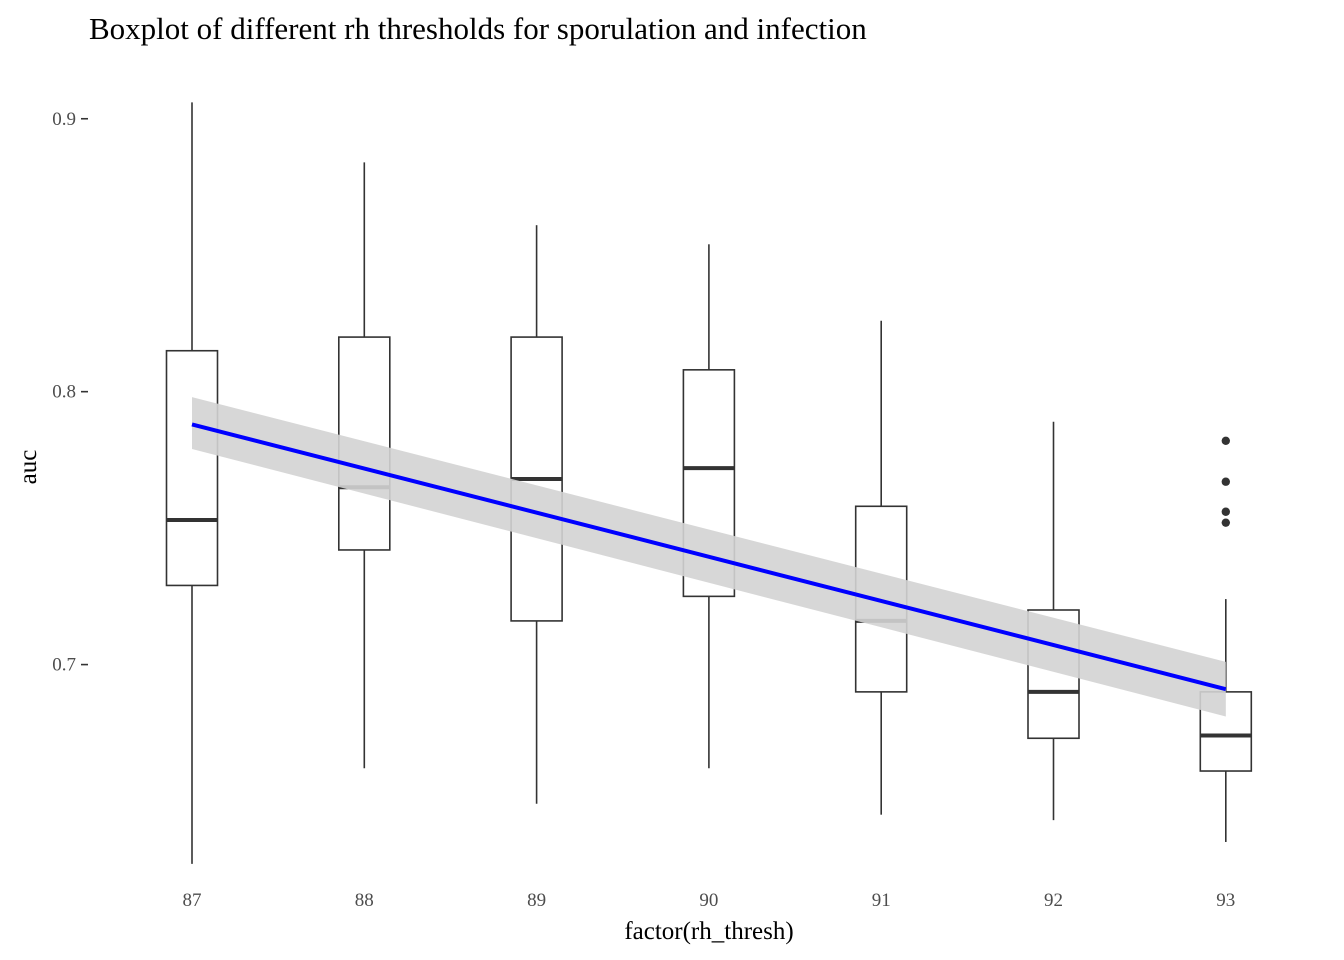  What do you see at coordinates (64, 665) in the screenshot?
I see `y-tick-label: 0.7` at bounding box center [64, 665].